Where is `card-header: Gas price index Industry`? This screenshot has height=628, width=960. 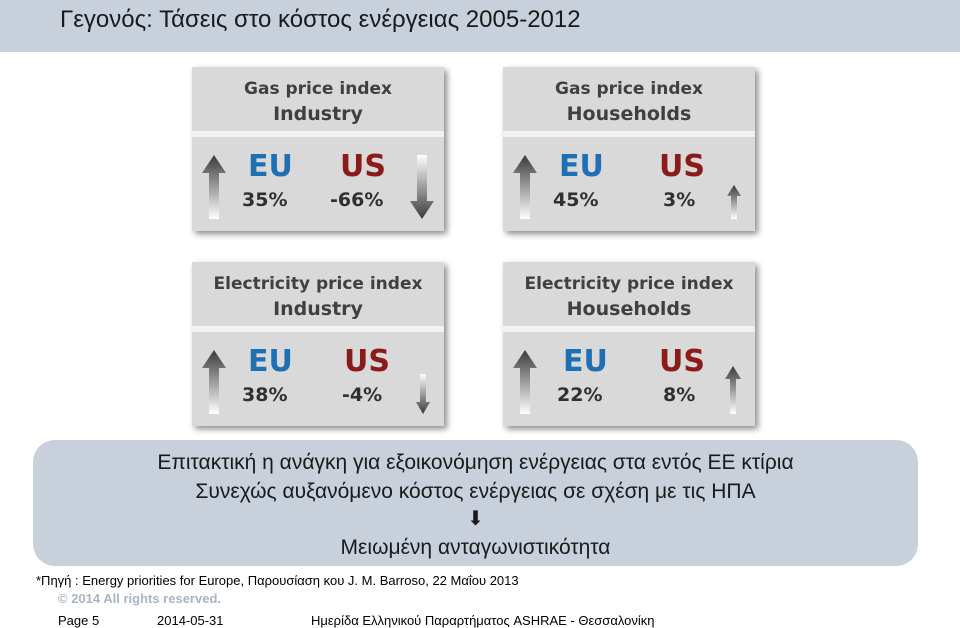
card-header: Gas price index Industry is located at coordinates (318, 99).